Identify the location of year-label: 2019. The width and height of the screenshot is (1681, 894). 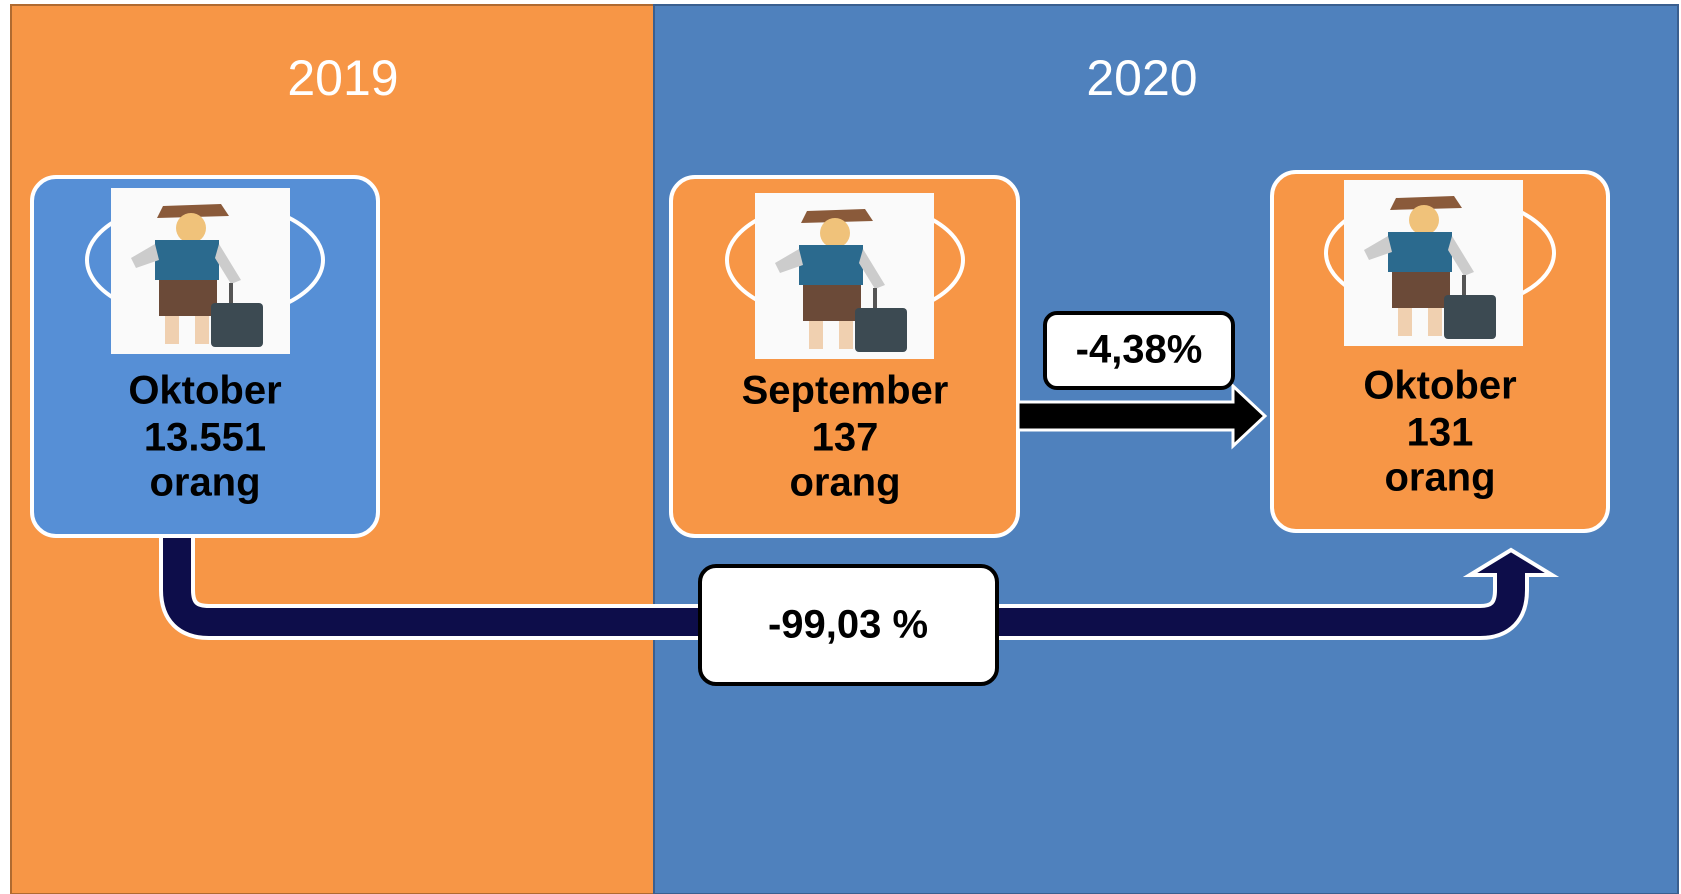
(342, 78).